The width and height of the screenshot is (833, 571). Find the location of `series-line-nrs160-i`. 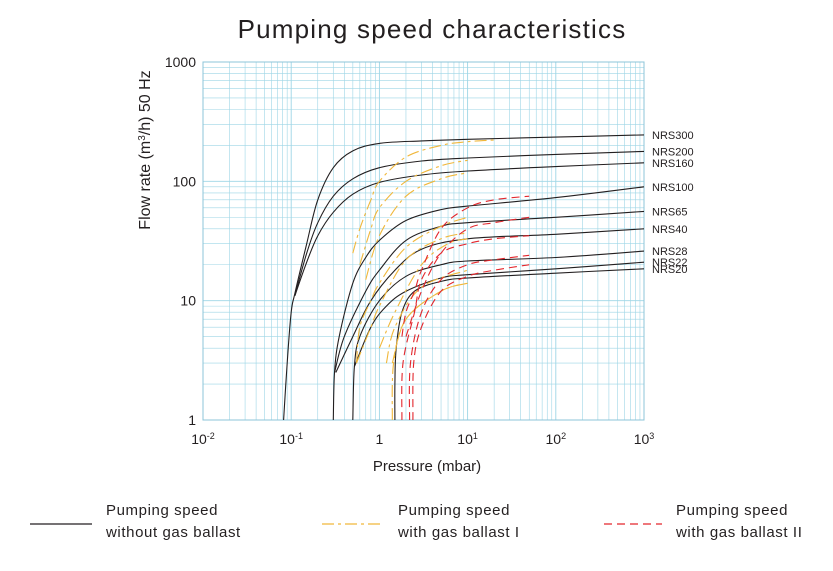

series-line-nrs160-i is located at coordinates (416, 226).